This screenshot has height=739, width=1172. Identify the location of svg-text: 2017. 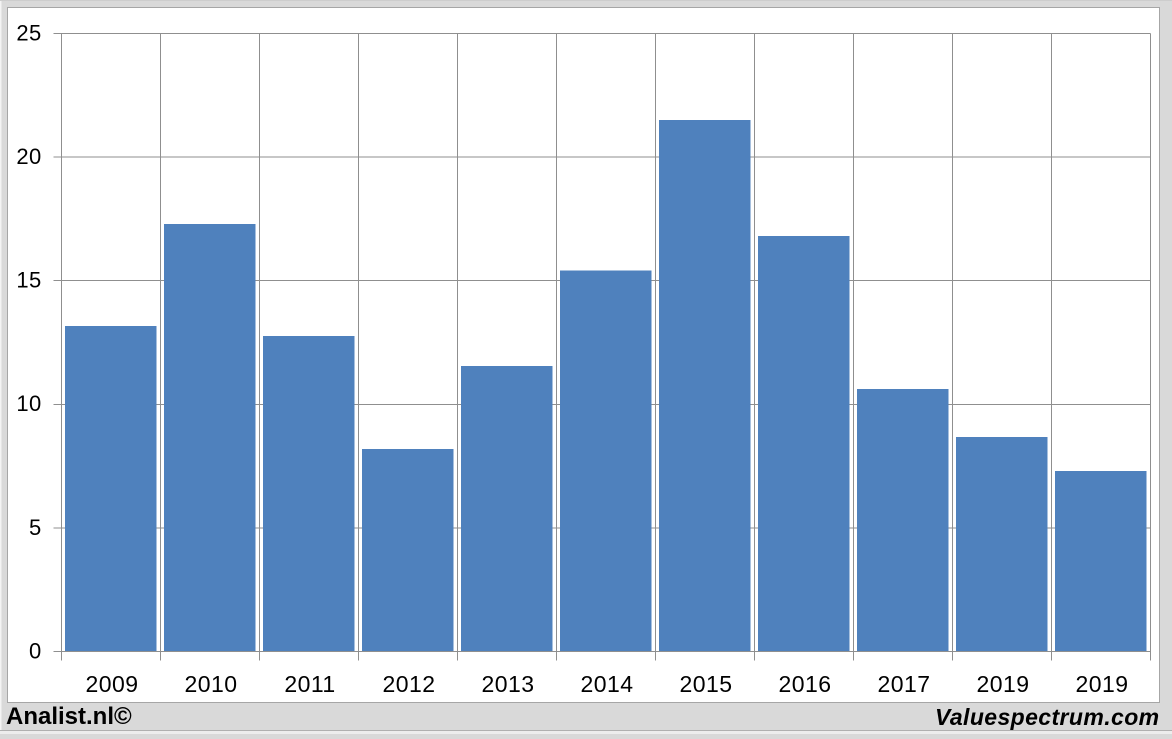
(904, 684).